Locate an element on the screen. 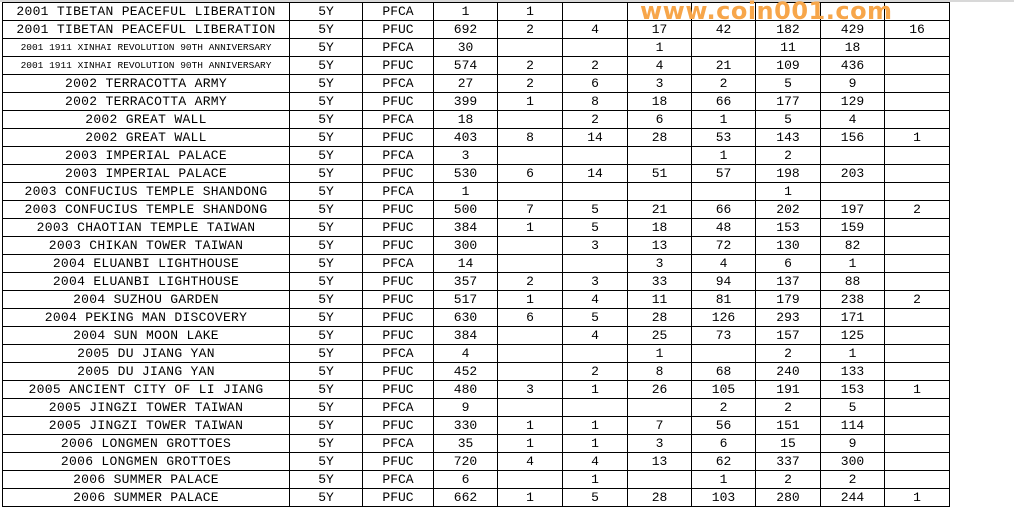  cell-grade-4: 48 is located at coordinates (723, 227).